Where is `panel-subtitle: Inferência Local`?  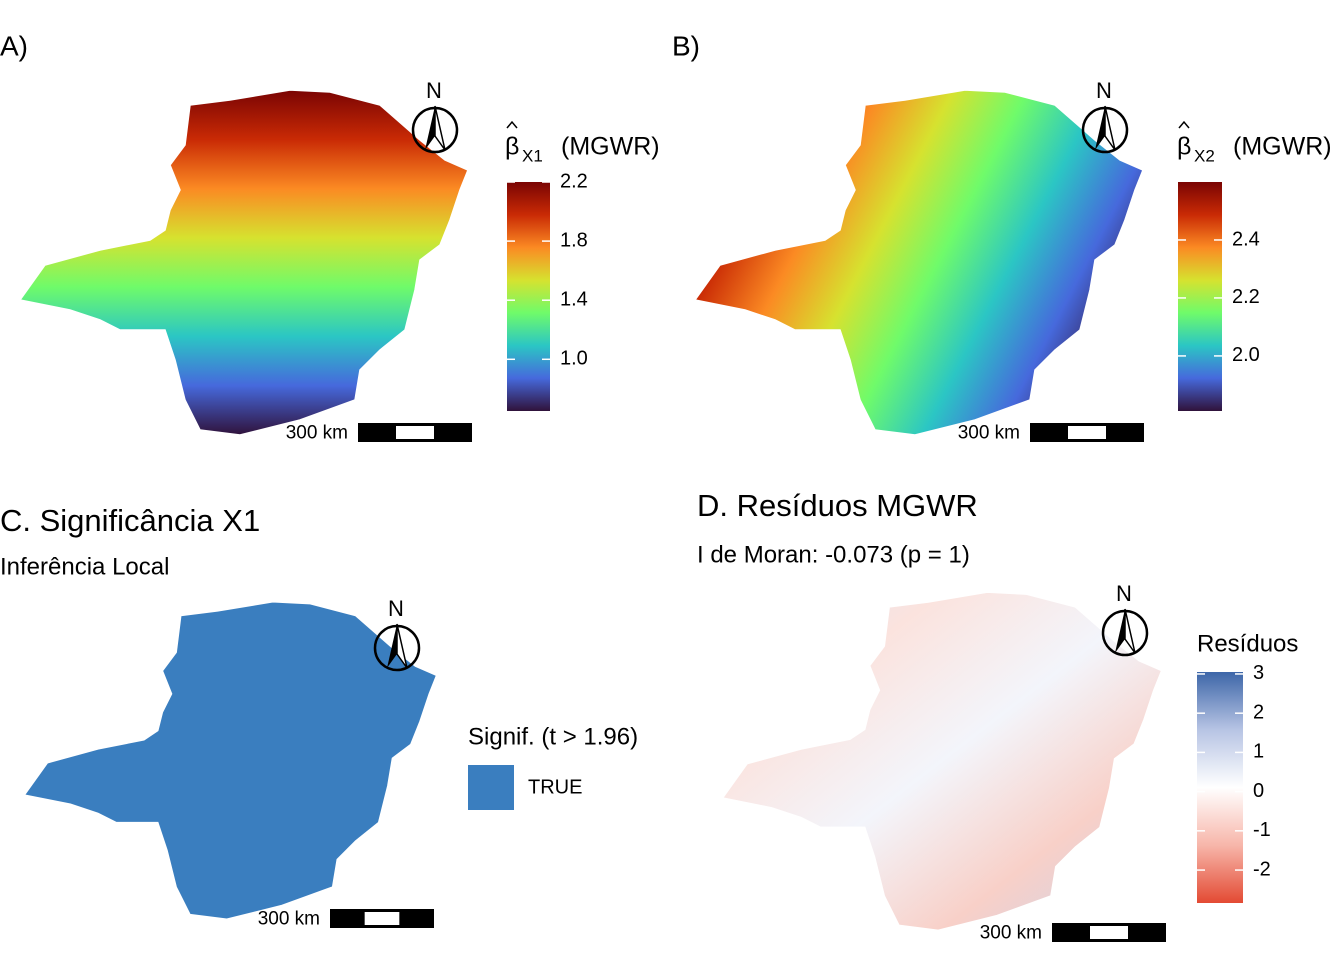
panel-subtitle: Inferência Local is located at coordinates (84, 566).